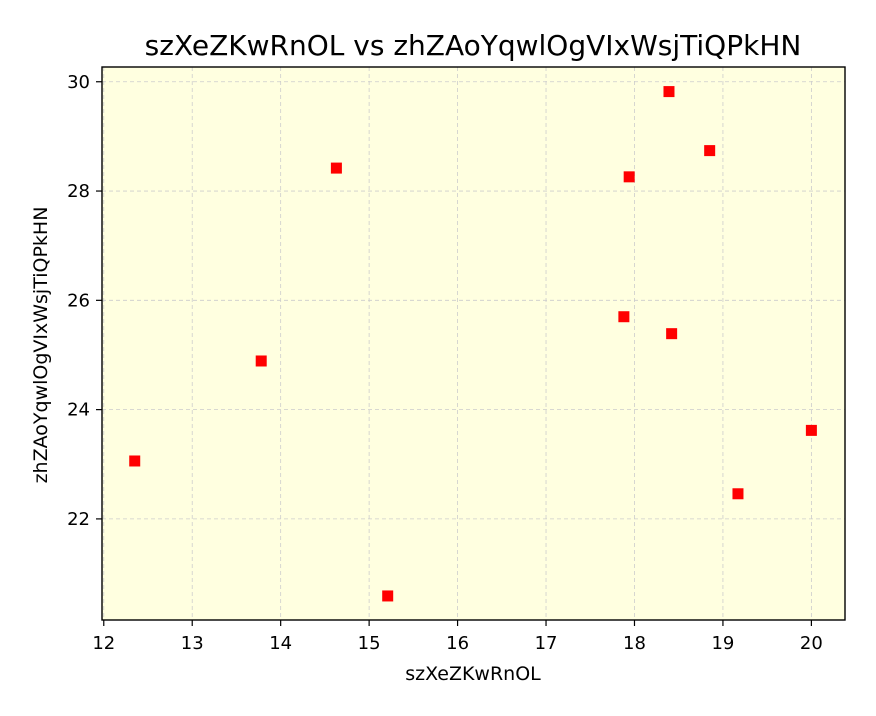  What do you see at coordinates (78, 519) in the screenshot?
I see `y-tick-label: 22` at bounding box center [78, 519].